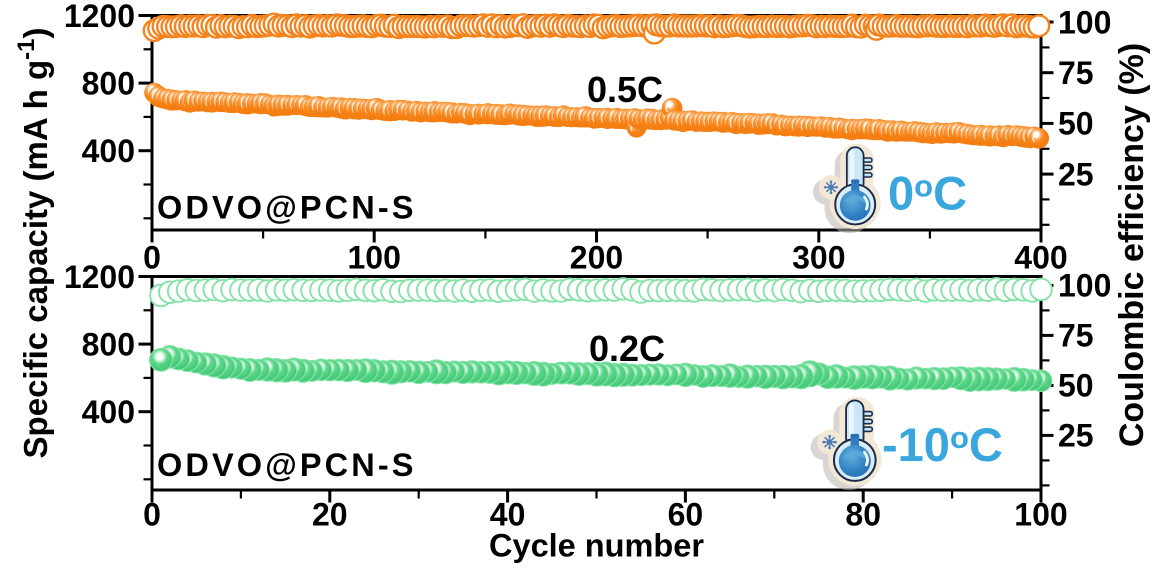 The width and height of the screenshot is (1173, 570). I want to click on svg-text: 40, so click(508, 515).